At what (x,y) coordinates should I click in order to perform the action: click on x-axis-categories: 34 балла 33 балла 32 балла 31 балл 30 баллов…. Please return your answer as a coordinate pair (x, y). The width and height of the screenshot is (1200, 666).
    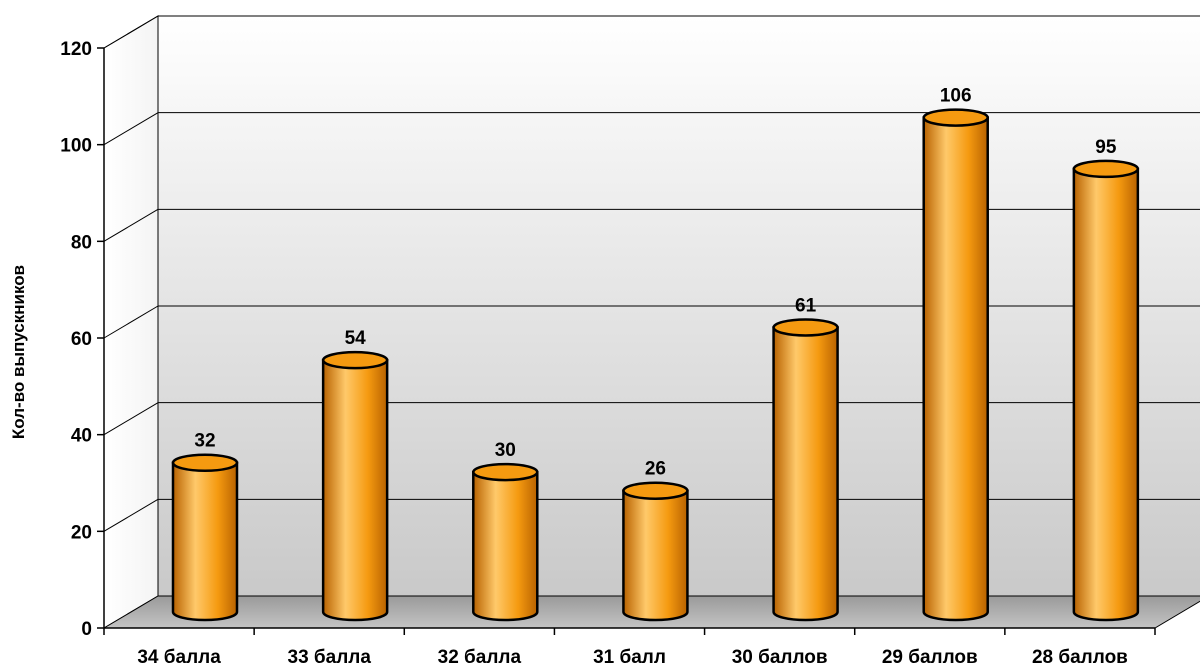
    Looking at the image, I should click on (632, 656).